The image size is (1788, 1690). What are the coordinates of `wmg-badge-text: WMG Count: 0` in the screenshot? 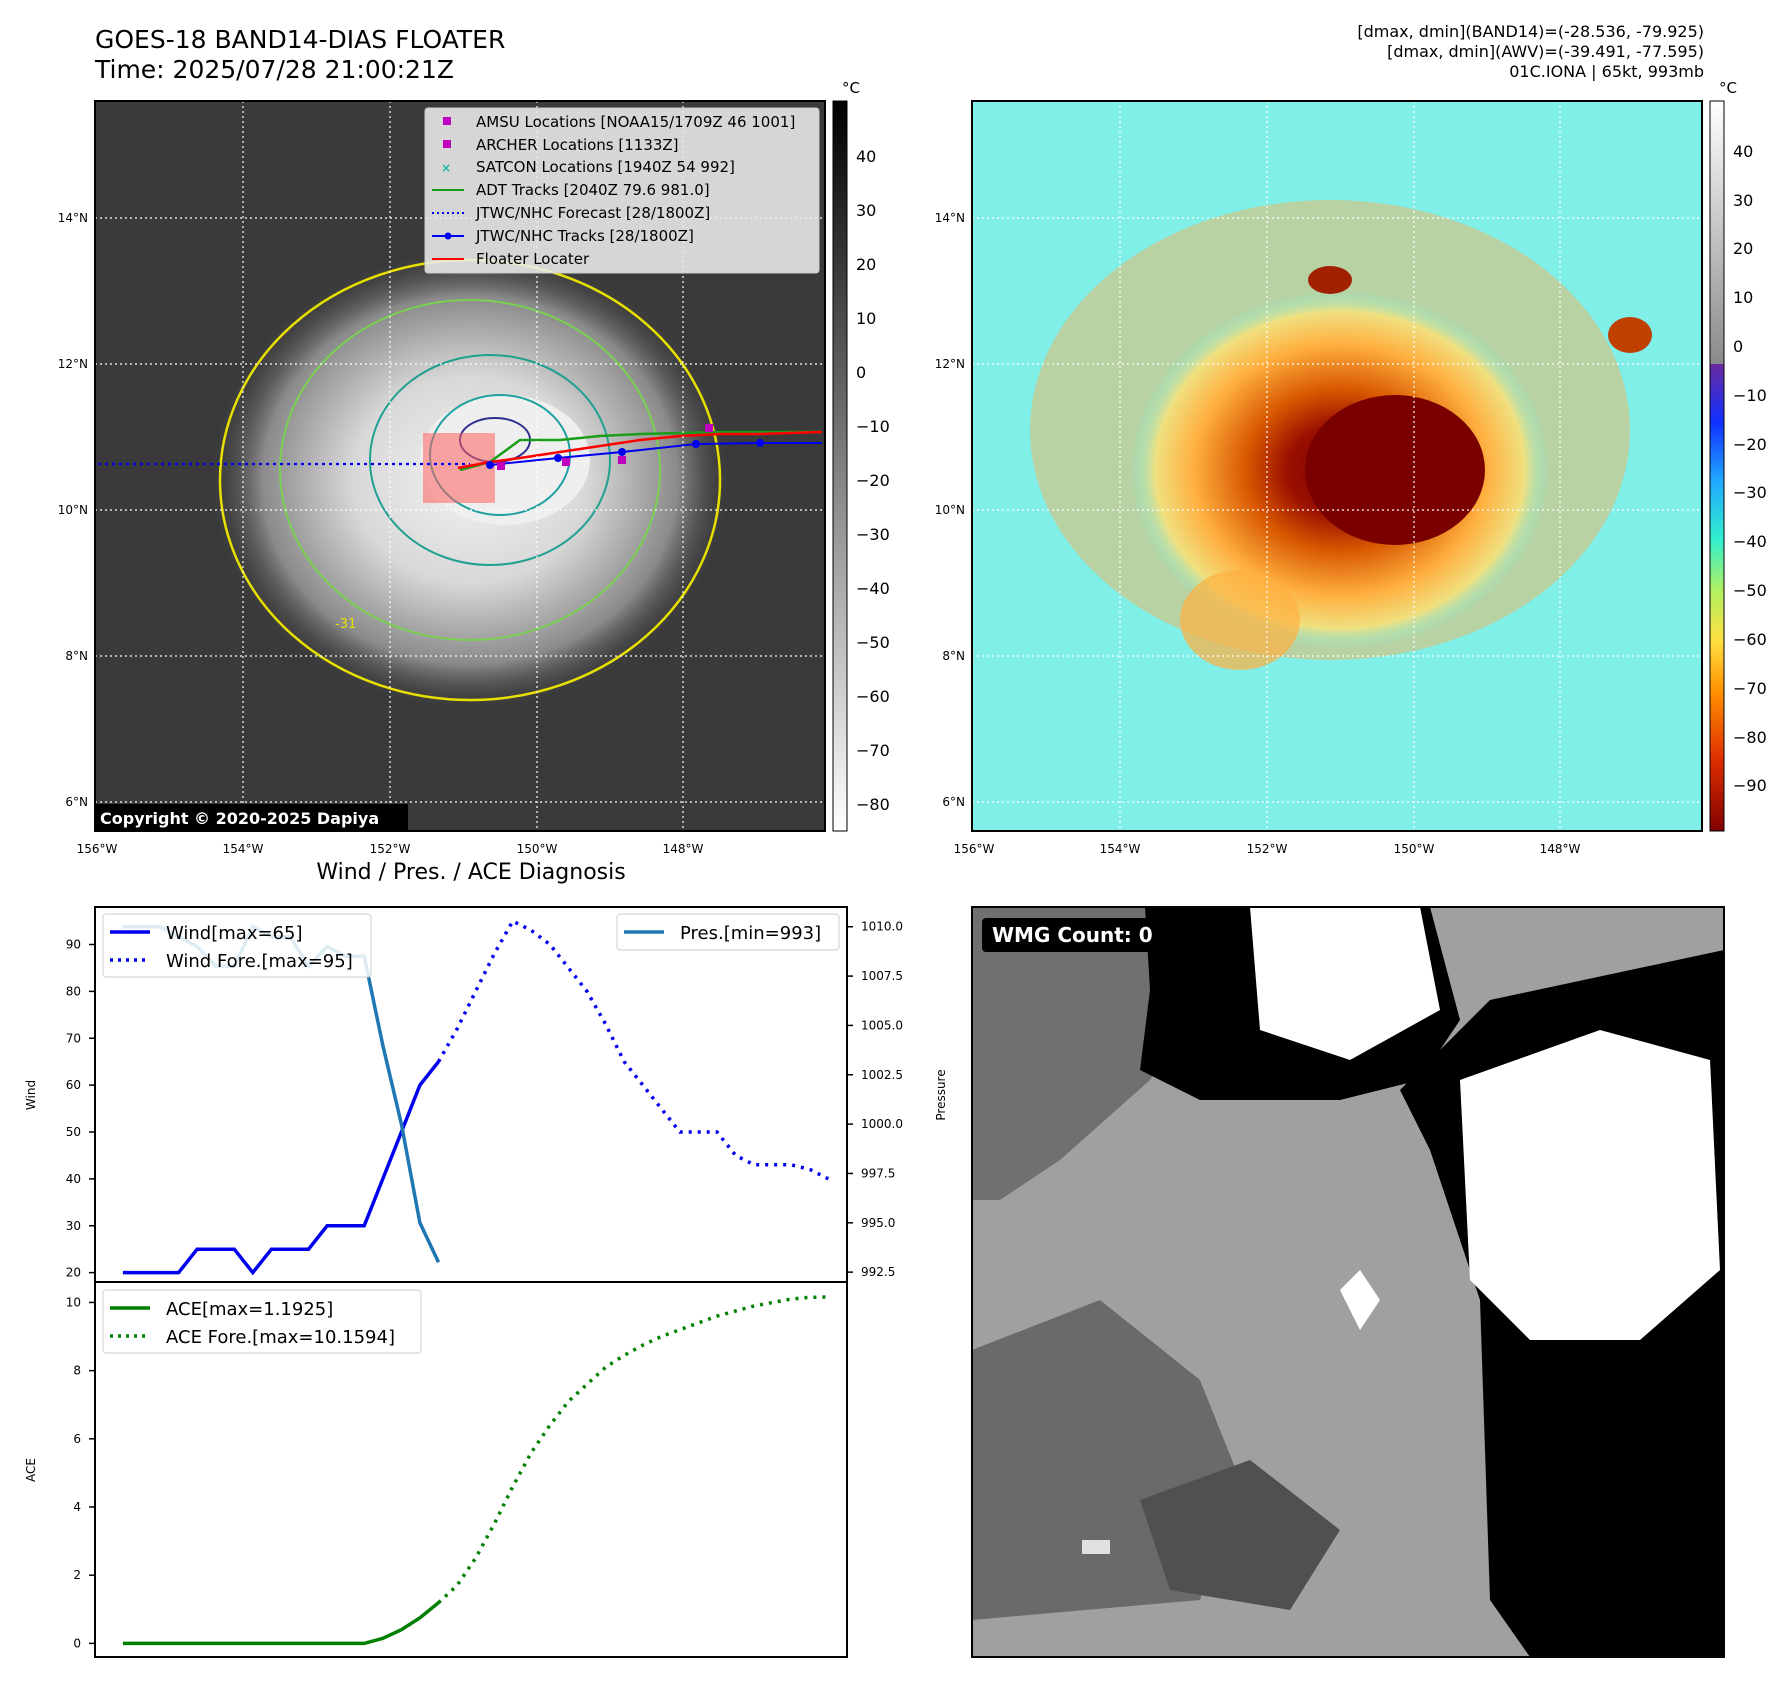 It's located at (1072, 935).